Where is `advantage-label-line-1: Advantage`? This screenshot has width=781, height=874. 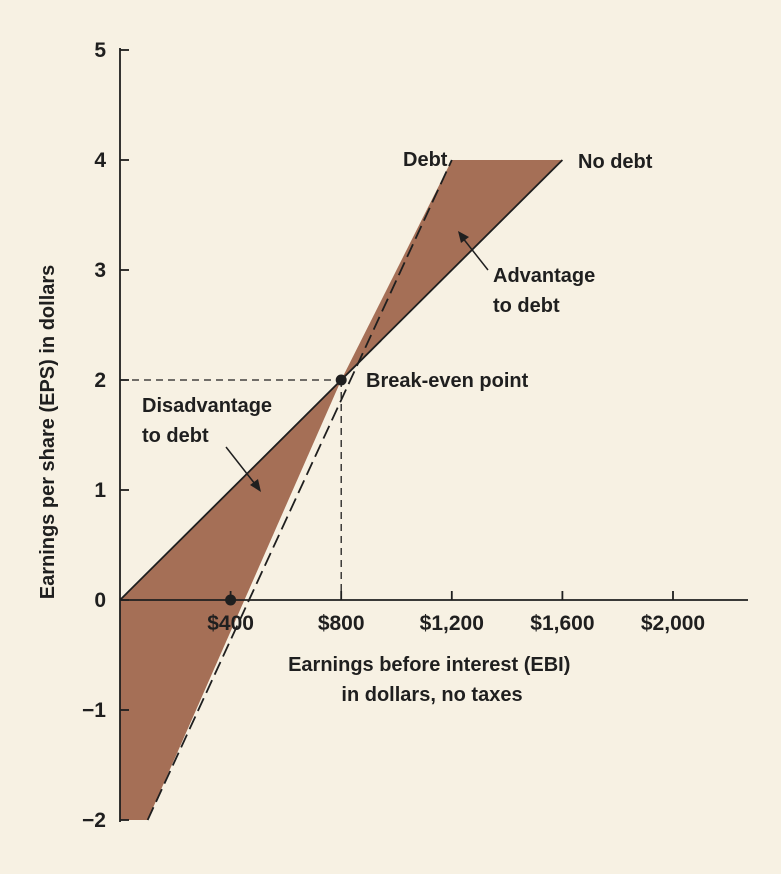 advantage-label-line-1: Advantage is located at coordinates (544, 276).